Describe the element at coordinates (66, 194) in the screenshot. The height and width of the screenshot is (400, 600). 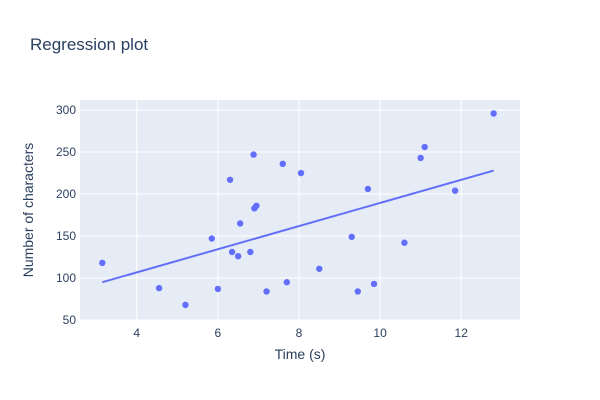
I see `y-tick-label: 200` at that location.